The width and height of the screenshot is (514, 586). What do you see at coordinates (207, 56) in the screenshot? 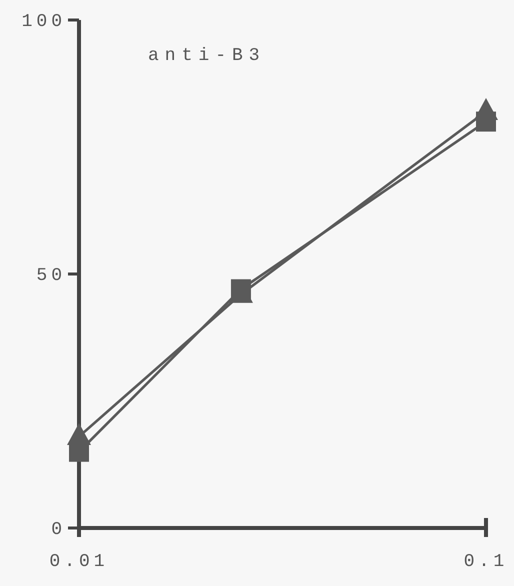
I see `text: anti-B3` at bounding box center [207, 56].